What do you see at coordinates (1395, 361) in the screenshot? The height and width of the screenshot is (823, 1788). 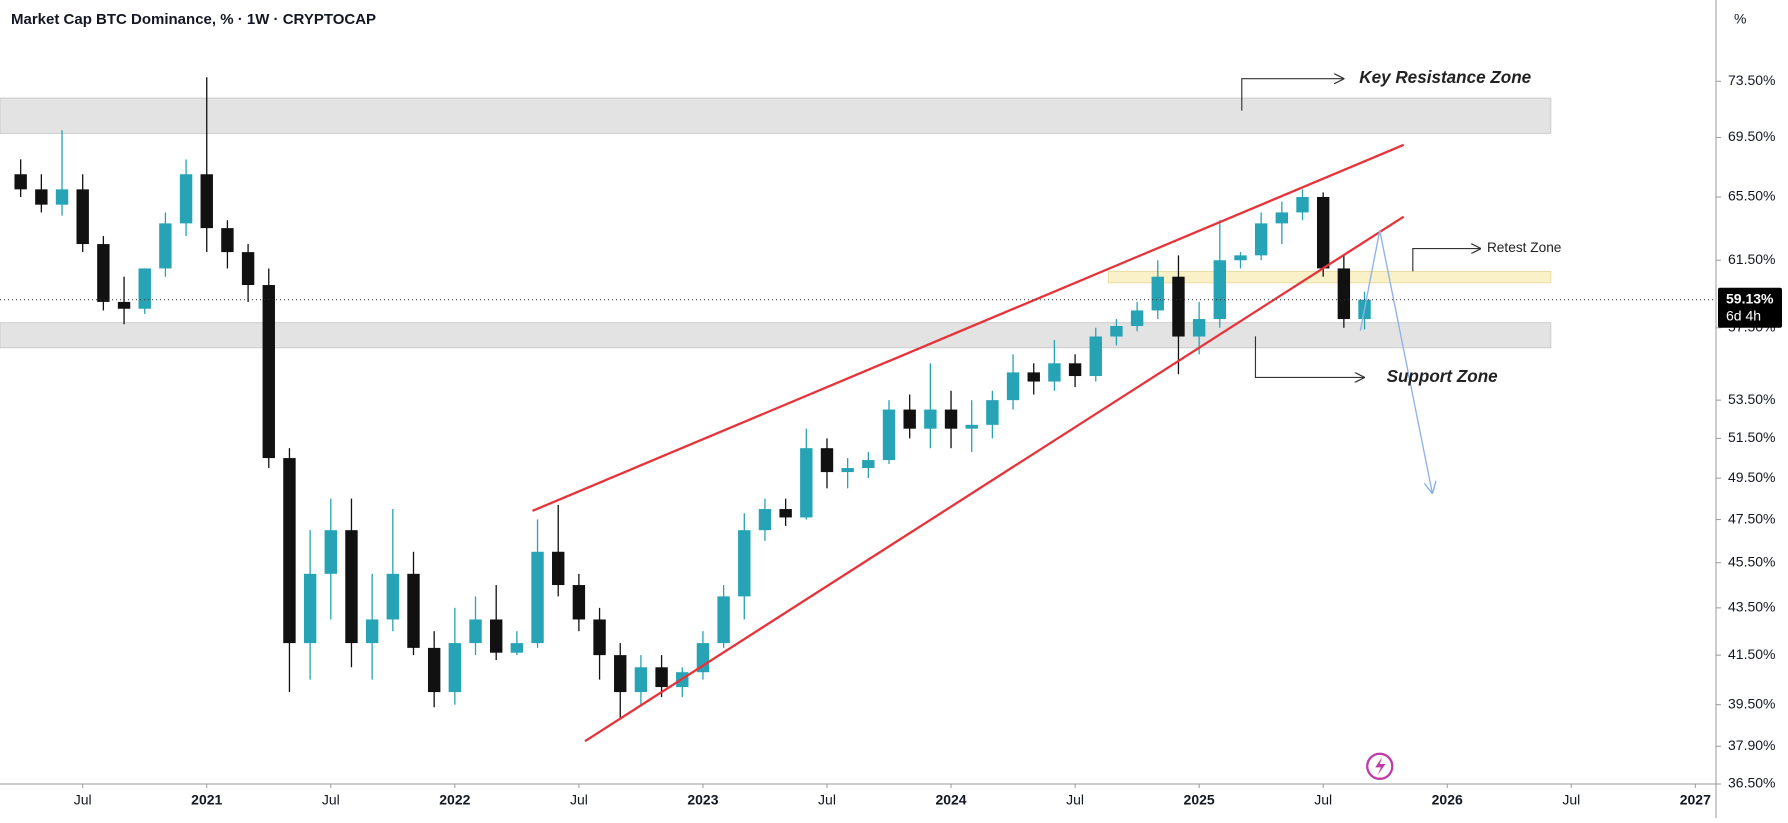 I see `projection-arrow` at bounding box center [1395, 361].